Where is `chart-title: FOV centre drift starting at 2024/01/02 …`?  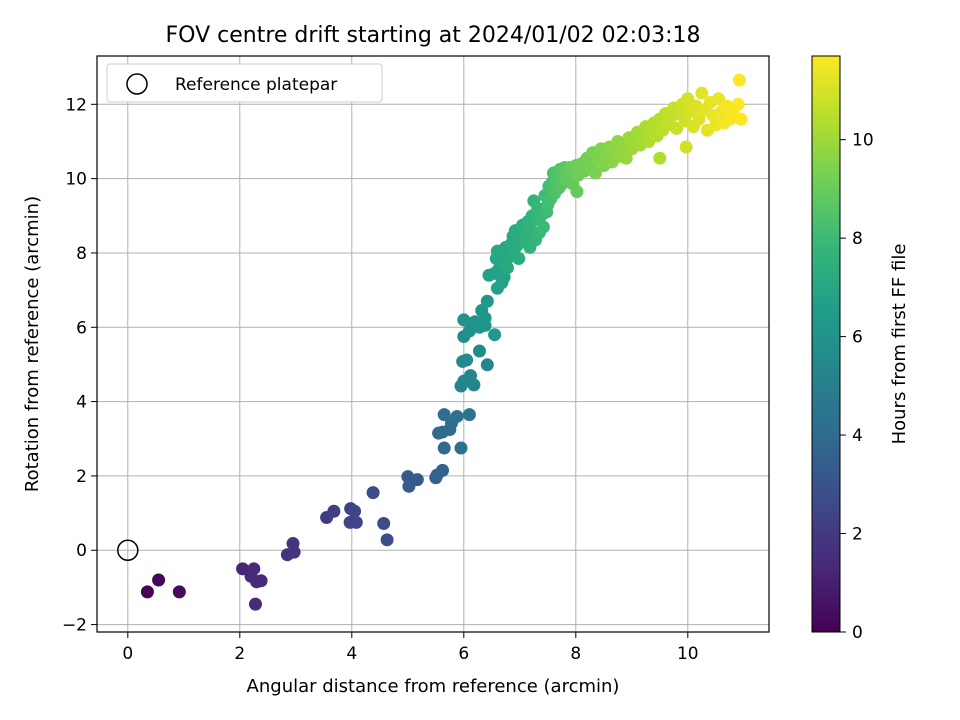
chart-title: FOV centre drift starting at 2024/01/02 … is located at coordinates (433, 35).